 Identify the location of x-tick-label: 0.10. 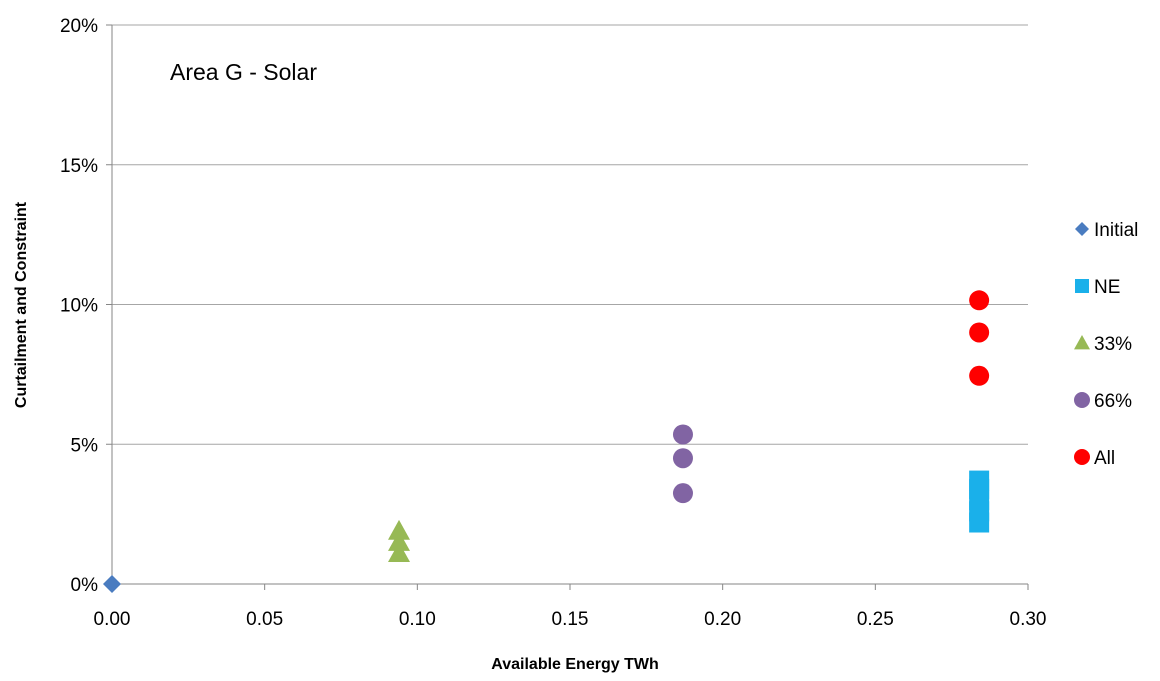
(417, 619).